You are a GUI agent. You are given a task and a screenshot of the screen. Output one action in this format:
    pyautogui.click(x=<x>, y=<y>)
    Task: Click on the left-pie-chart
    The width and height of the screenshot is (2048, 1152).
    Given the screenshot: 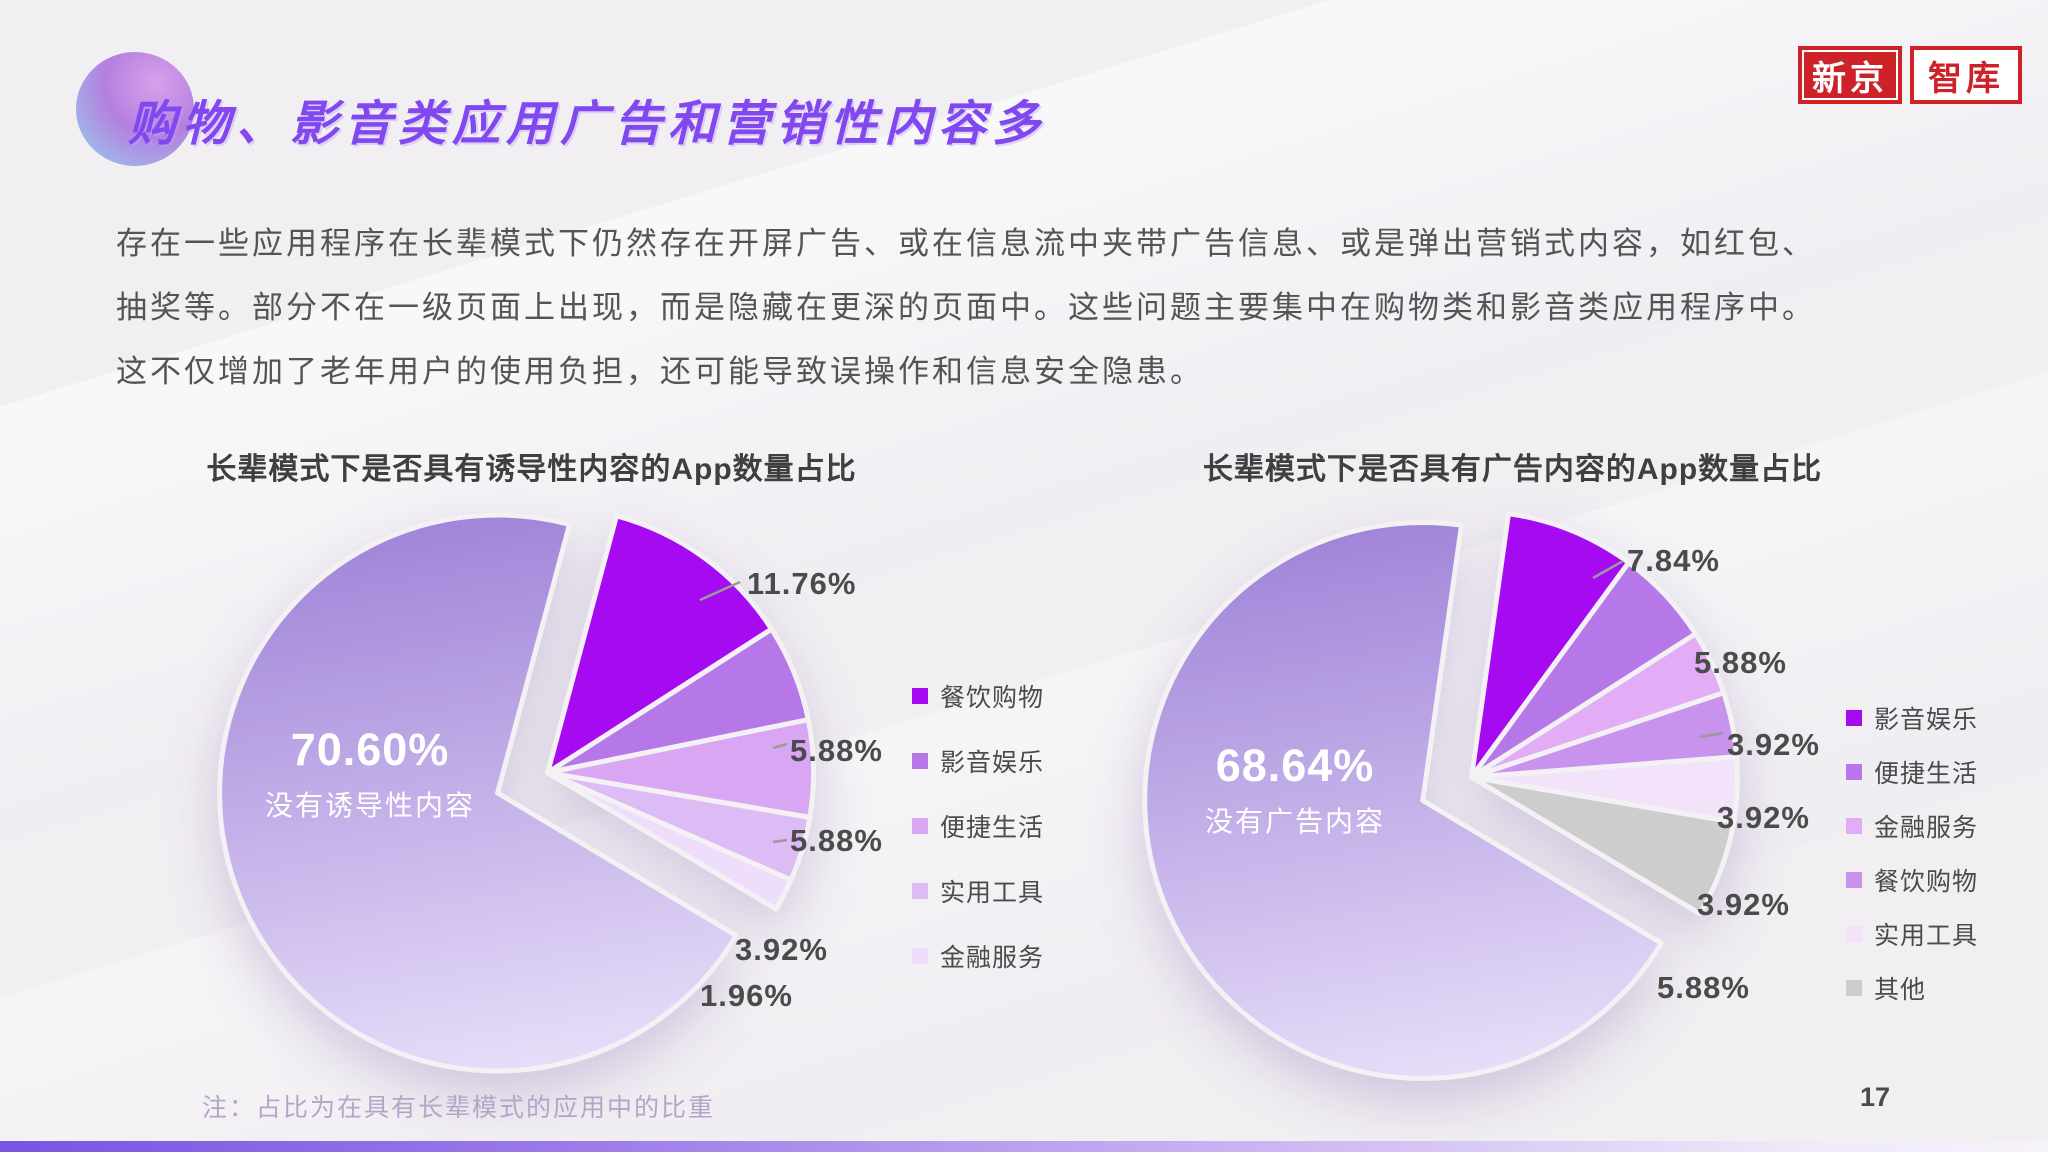 What is the action you would take?
    pyautogui.click(x=517, y=793)
    